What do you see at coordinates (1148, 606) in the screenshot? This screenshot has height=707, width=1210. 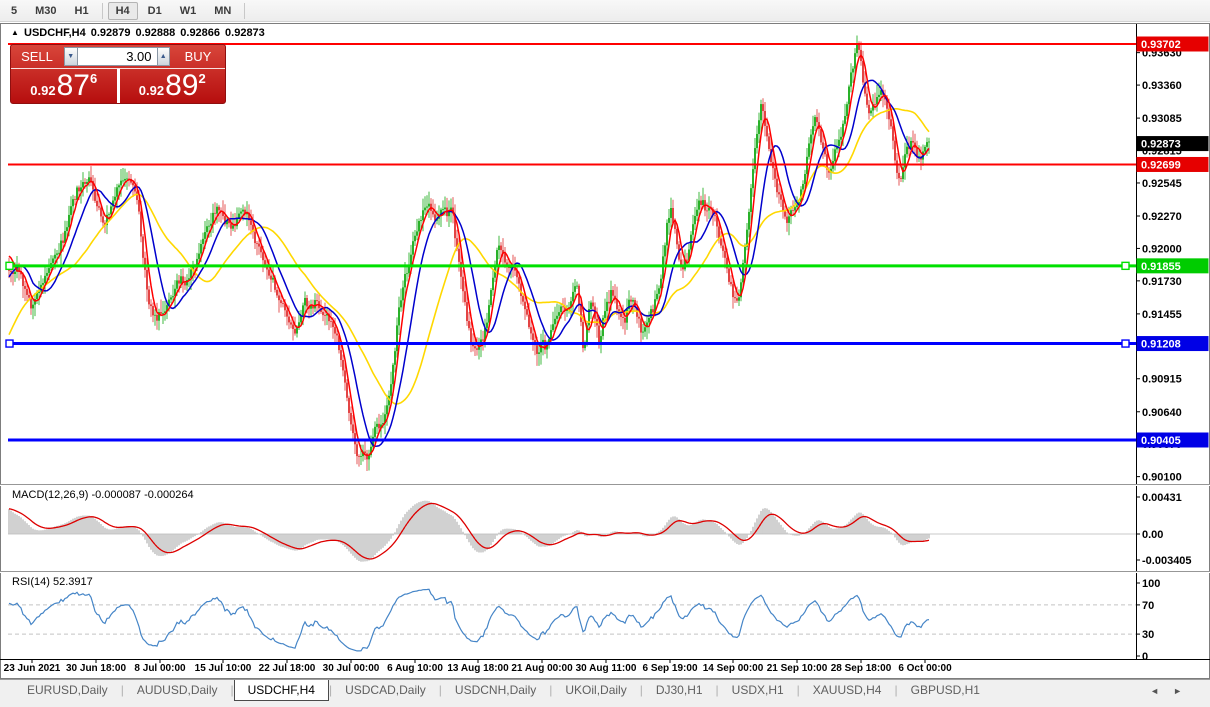 I see `rsi-tick-label: 70` at bounding box center [1148, 606].